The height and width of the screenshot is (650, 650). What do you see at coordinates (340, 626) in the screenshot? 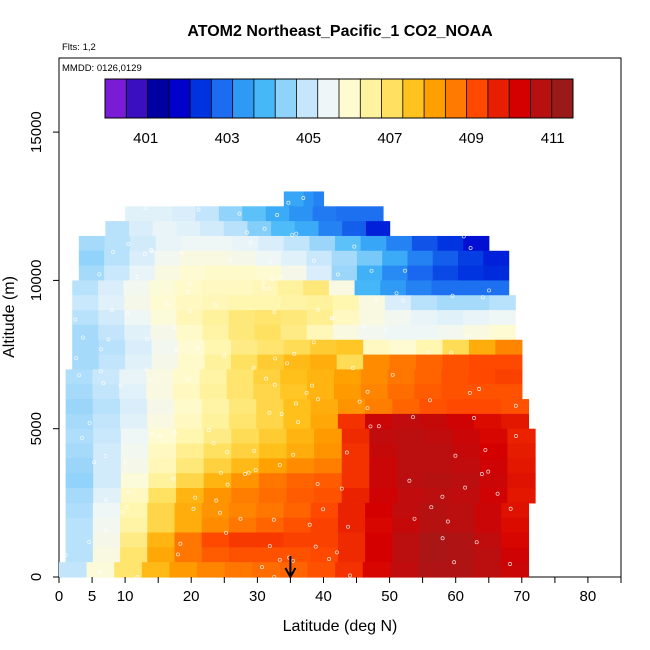
I see `x-axis-label: Latitude (deg N)` at bounding box center [340, 626].